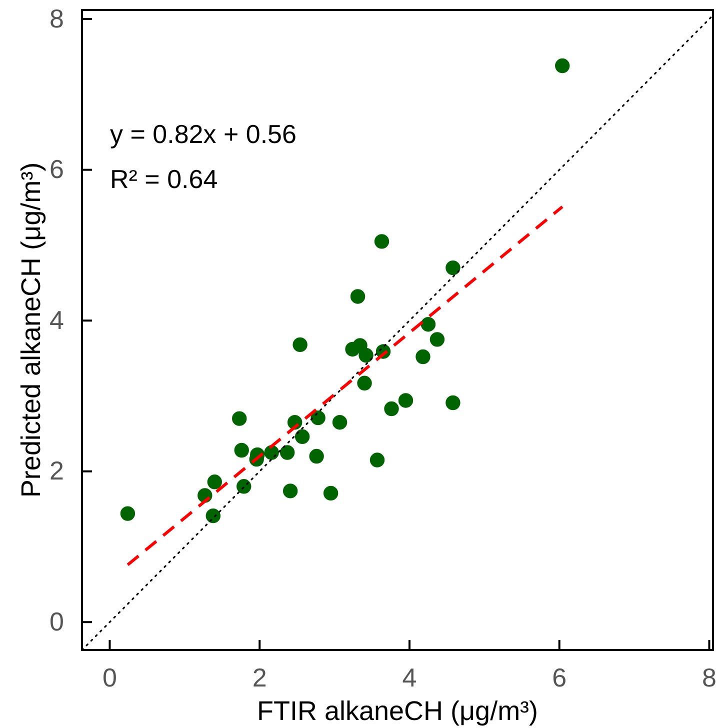  I want to click on y-axis-title: Predicted alkaneCH (μg/m³), so click(31, 330).